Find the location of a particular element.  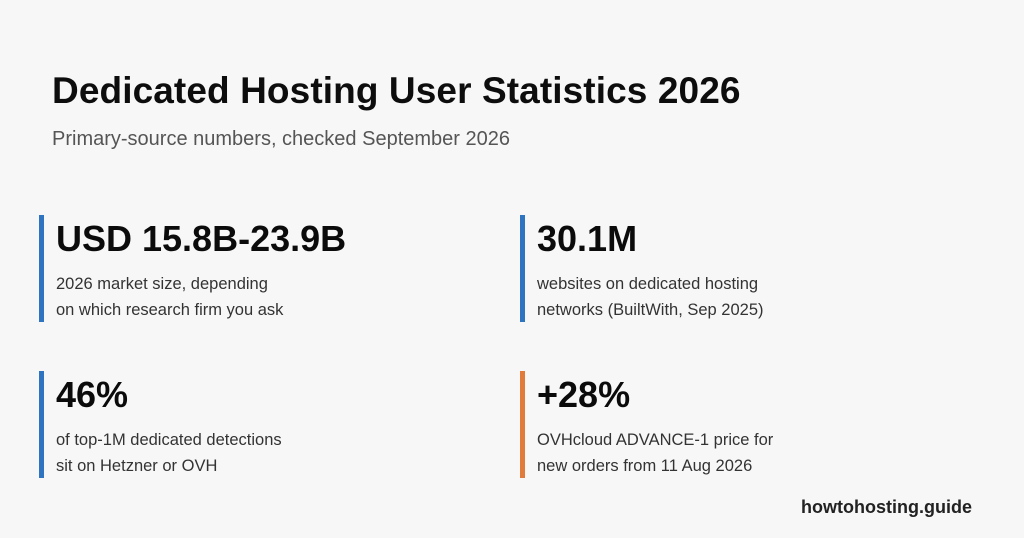

stat-value: USD 15.8B-23.9B is located at coordinates (201, 238).